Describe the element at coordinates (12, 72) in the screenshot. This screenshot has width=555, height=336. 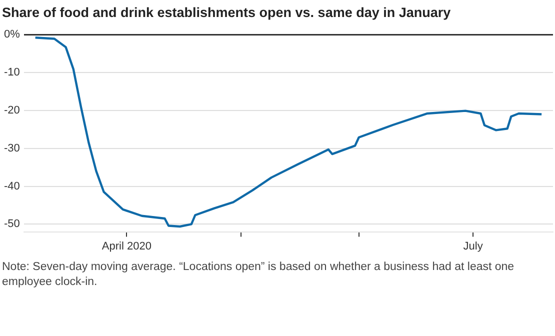
I see `y-tick-label: -10` at that location.